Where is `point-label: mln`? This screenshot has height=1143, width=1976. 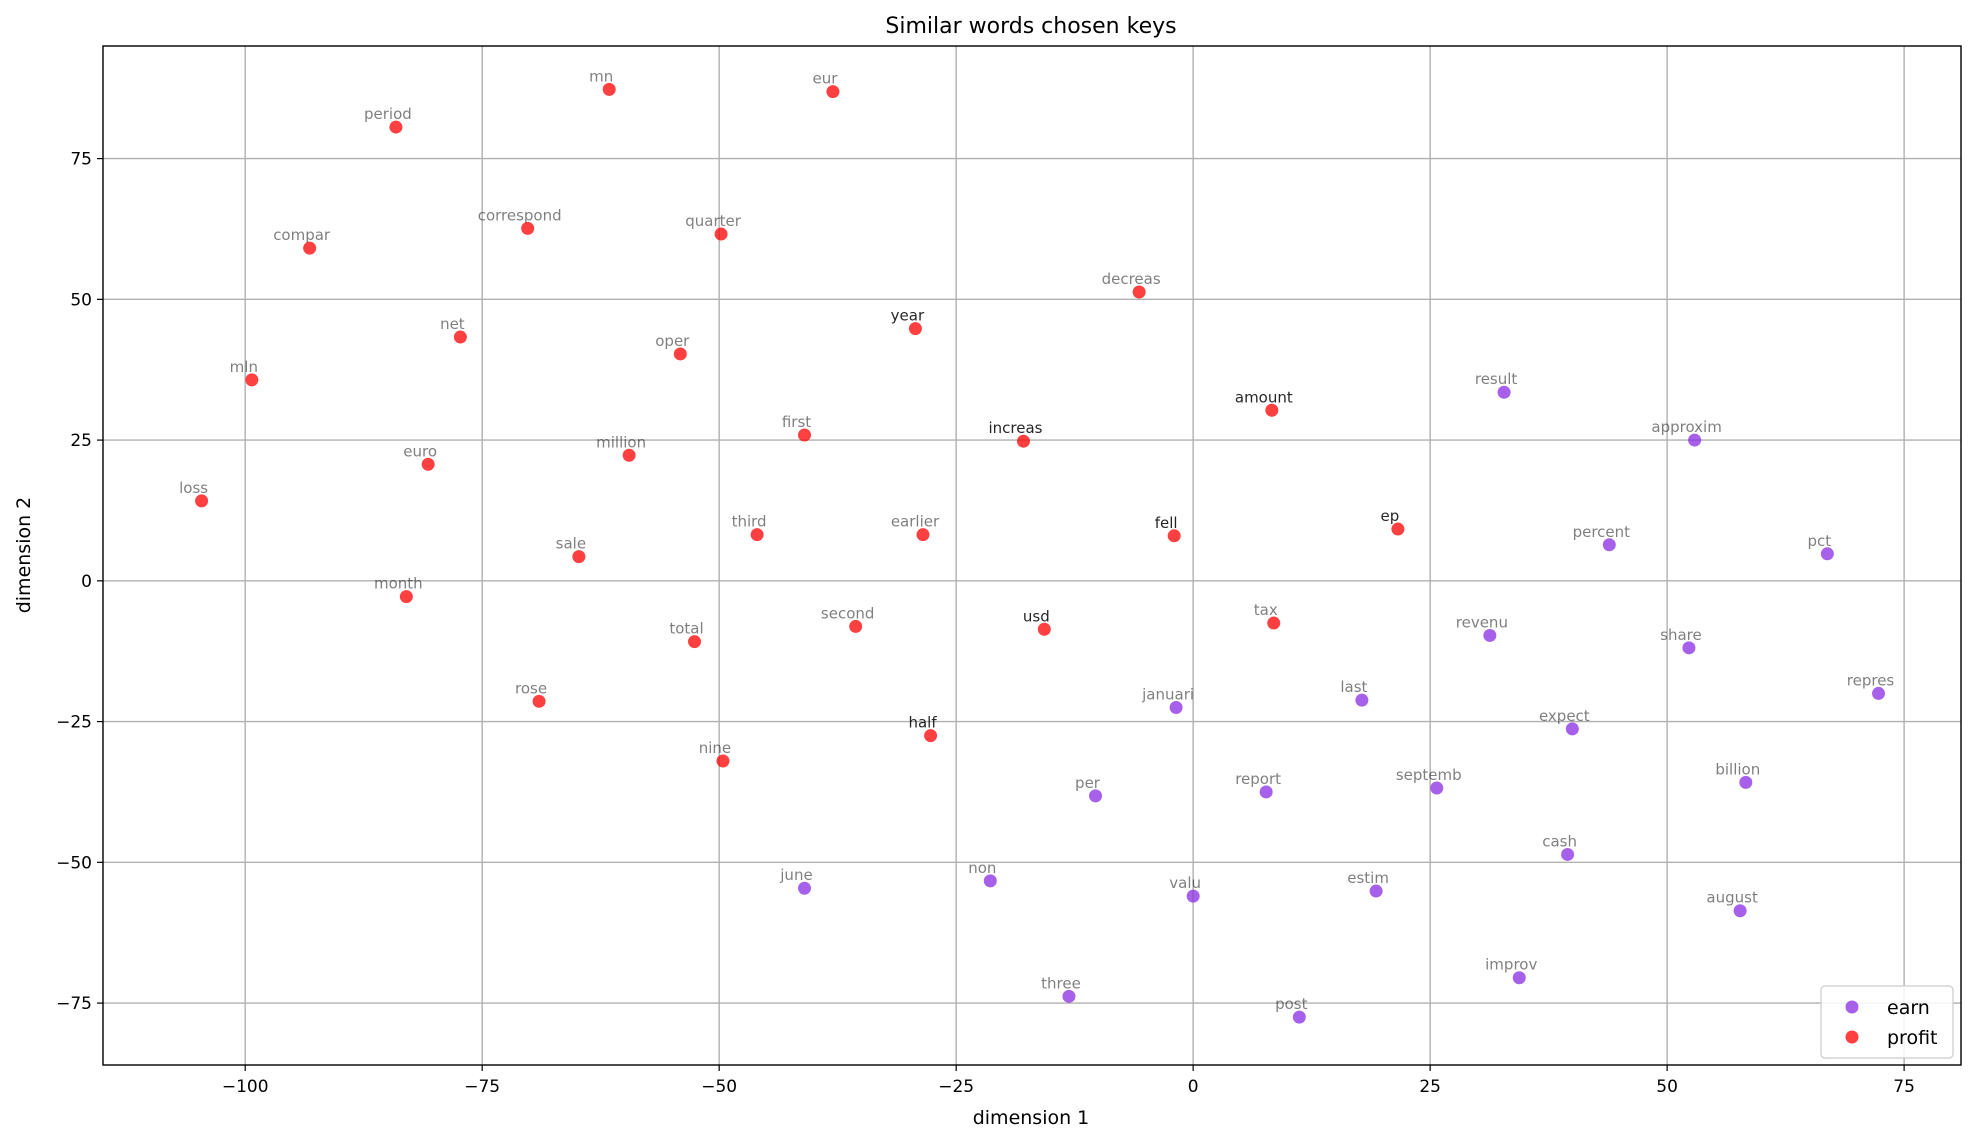 point-label: mln is located at coordinates (244, 367).